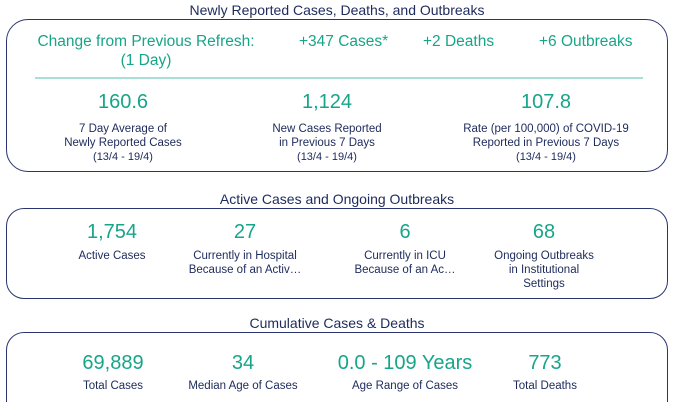 Image resolution: width=674 pixels, height=402 pixels. I want to click on stat-value: 0.0 - 109 Years, so click(405, 363).